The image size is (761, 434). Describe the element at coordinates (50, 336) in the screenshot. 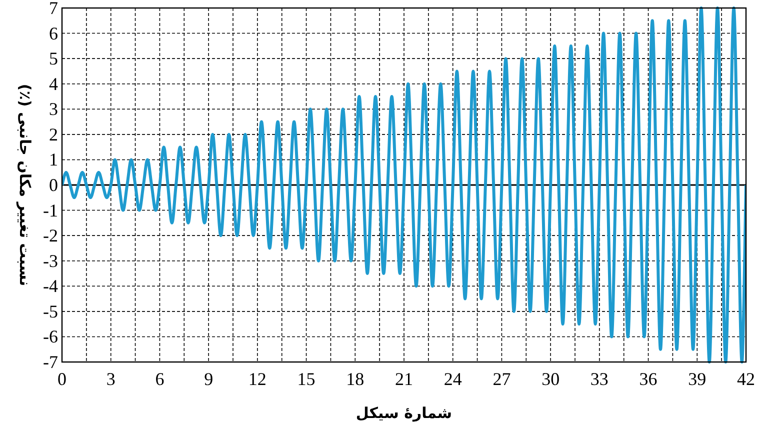

I see `y-tick-label: -6` at that location.